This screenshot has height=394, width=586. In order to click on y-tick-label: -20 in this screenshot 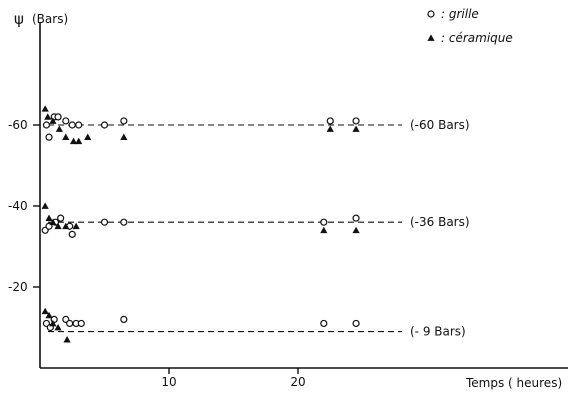, I will do `click(18, 287)`.